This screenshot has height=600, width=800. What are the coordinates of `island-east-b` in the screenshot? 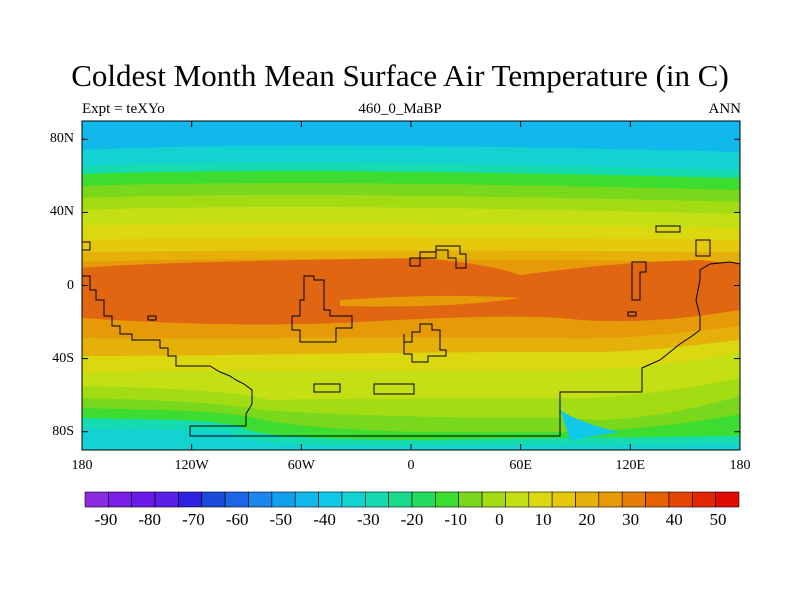 It's located at (632, 314).